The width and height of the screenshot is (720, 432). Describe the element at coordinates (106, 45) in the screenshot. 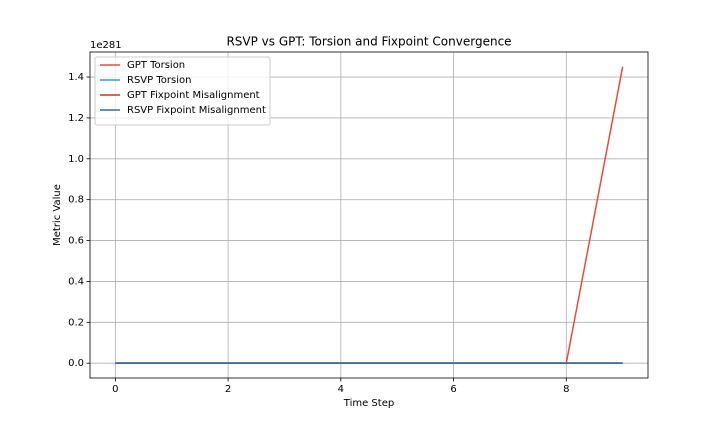

I see `y-offset-label: 1e281` at that location.